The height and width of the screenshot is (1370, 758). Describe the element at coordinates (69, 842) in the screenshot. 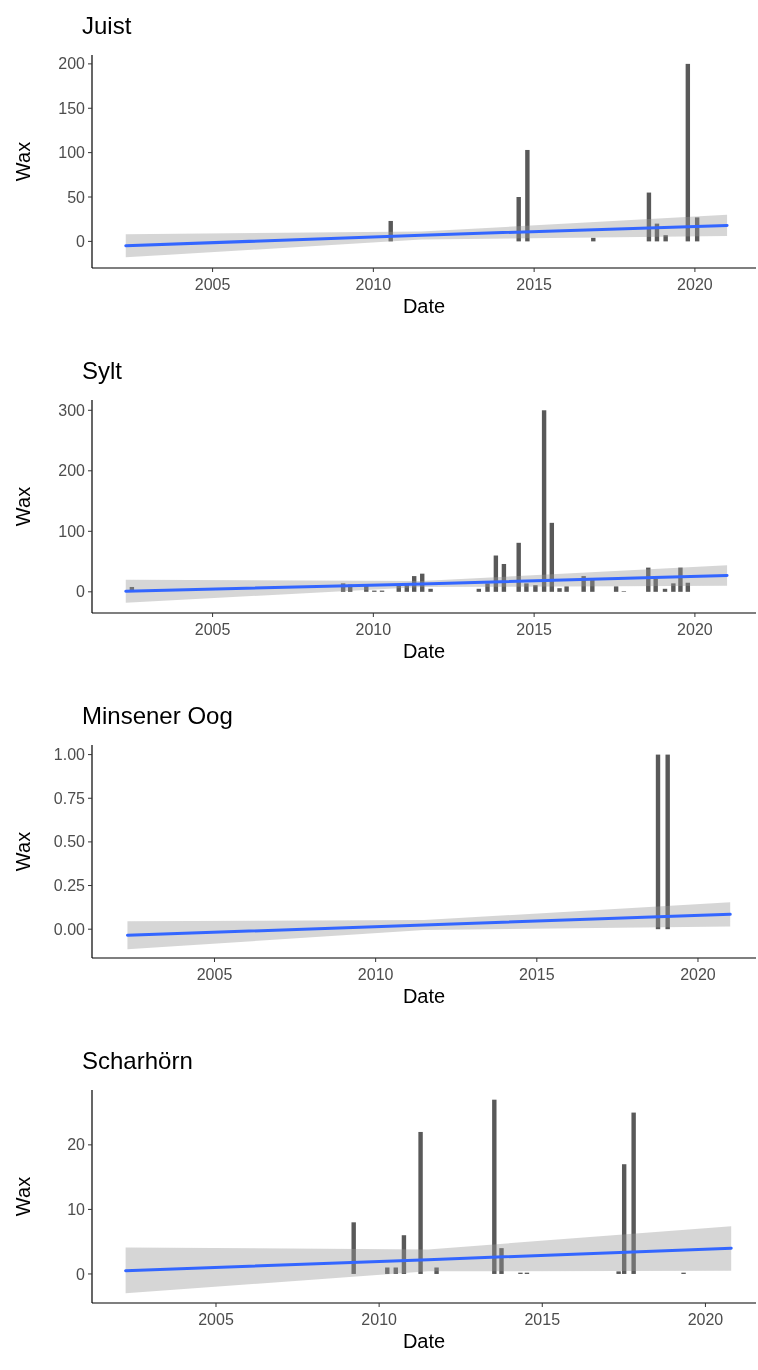

I see `y-tick-label: 0.50` at that location.